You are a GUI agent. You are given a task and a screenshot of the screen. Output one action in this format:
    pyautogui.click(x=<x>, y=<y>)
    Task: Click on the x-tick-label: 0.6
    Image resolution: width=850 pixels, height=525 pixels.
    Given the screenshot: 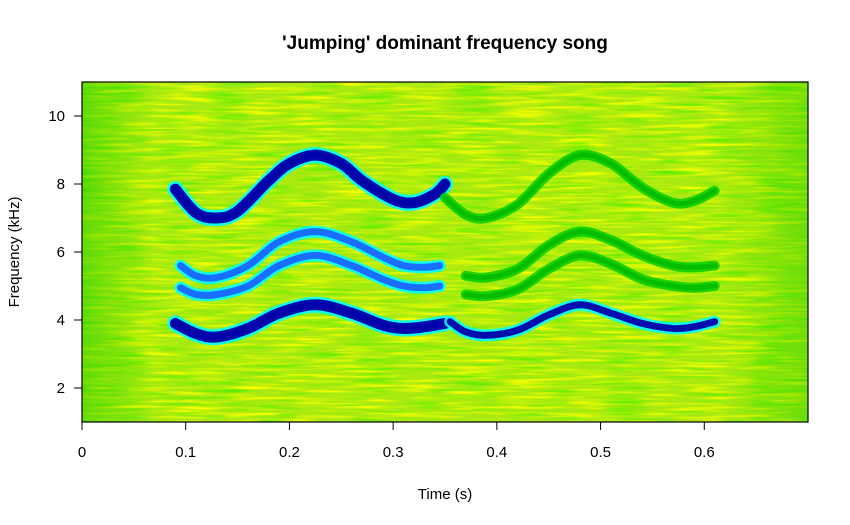 What is the action you would take?
    pyautogui.click(x=704, y=452)
    